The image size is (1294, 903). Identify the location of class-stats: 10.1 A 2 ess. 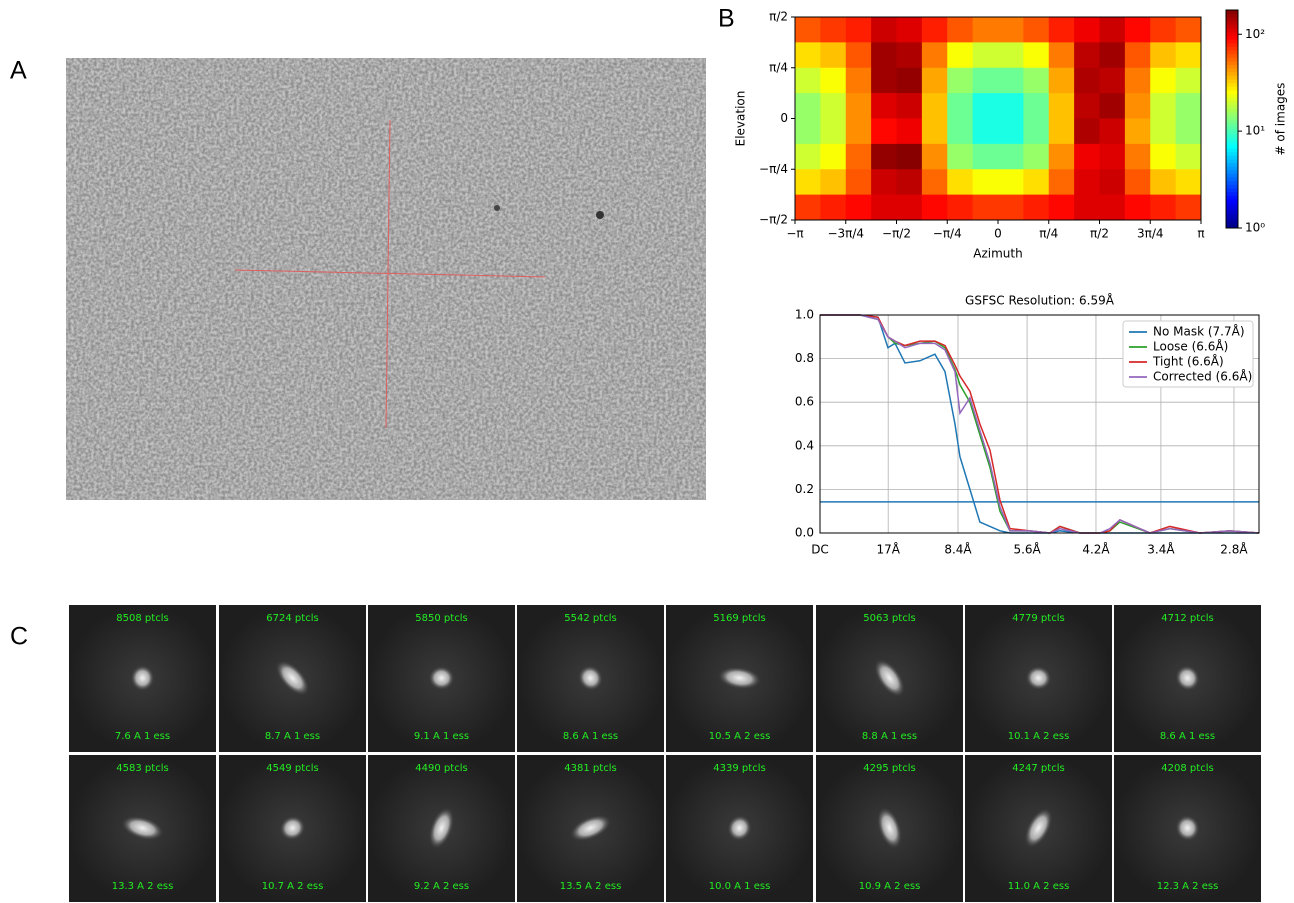
(1039, 736).